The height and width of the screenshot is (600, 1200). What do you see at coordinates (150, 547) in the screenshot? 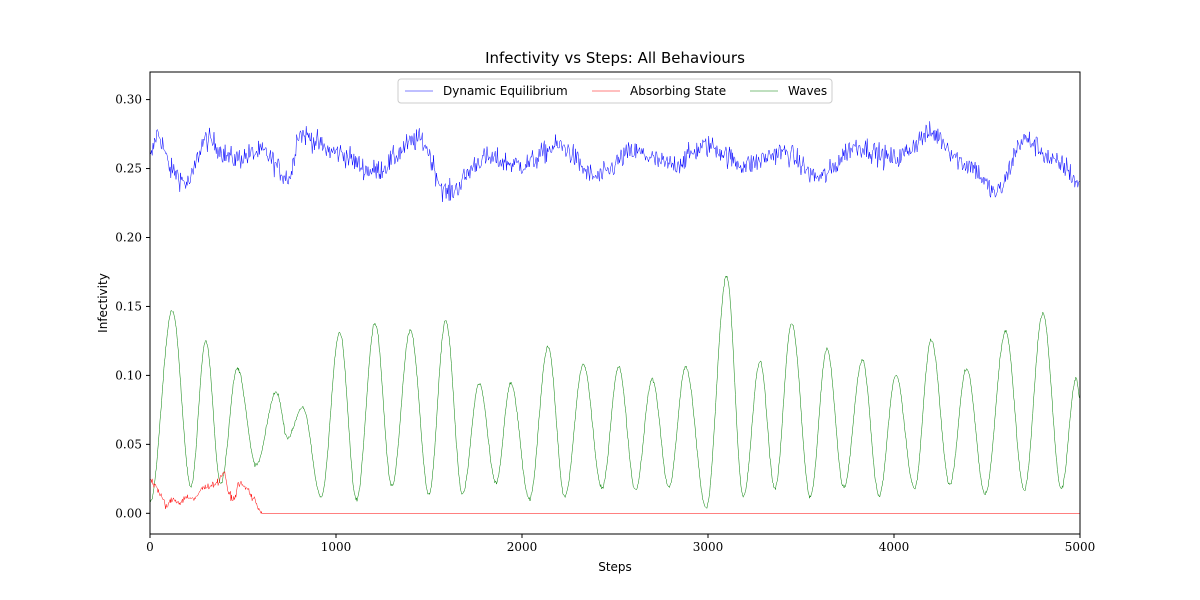
I see `x-tick-label: 0` at bounding box center [150, 547].